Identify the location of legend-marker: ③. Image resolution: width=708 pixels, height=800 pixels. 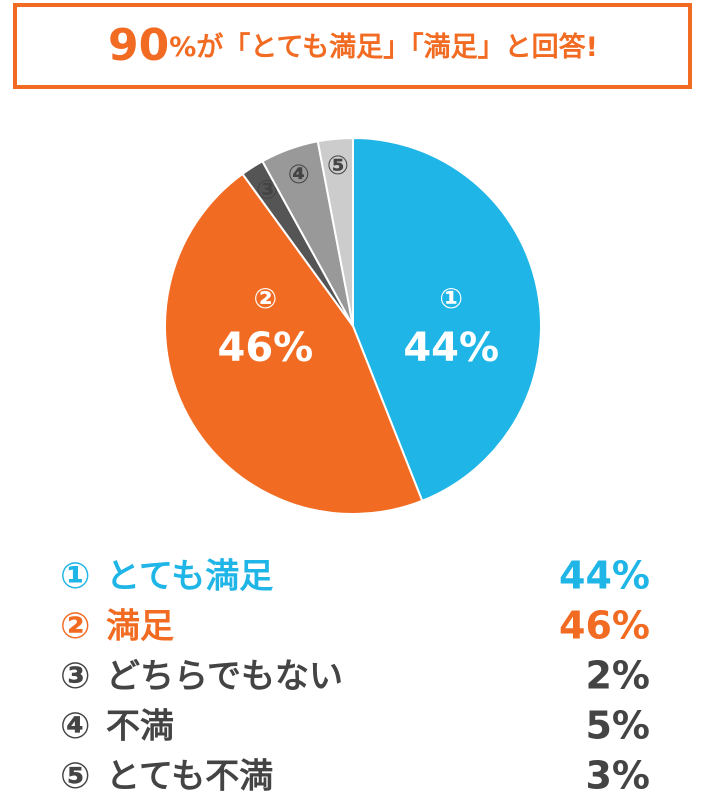
(75, 676).